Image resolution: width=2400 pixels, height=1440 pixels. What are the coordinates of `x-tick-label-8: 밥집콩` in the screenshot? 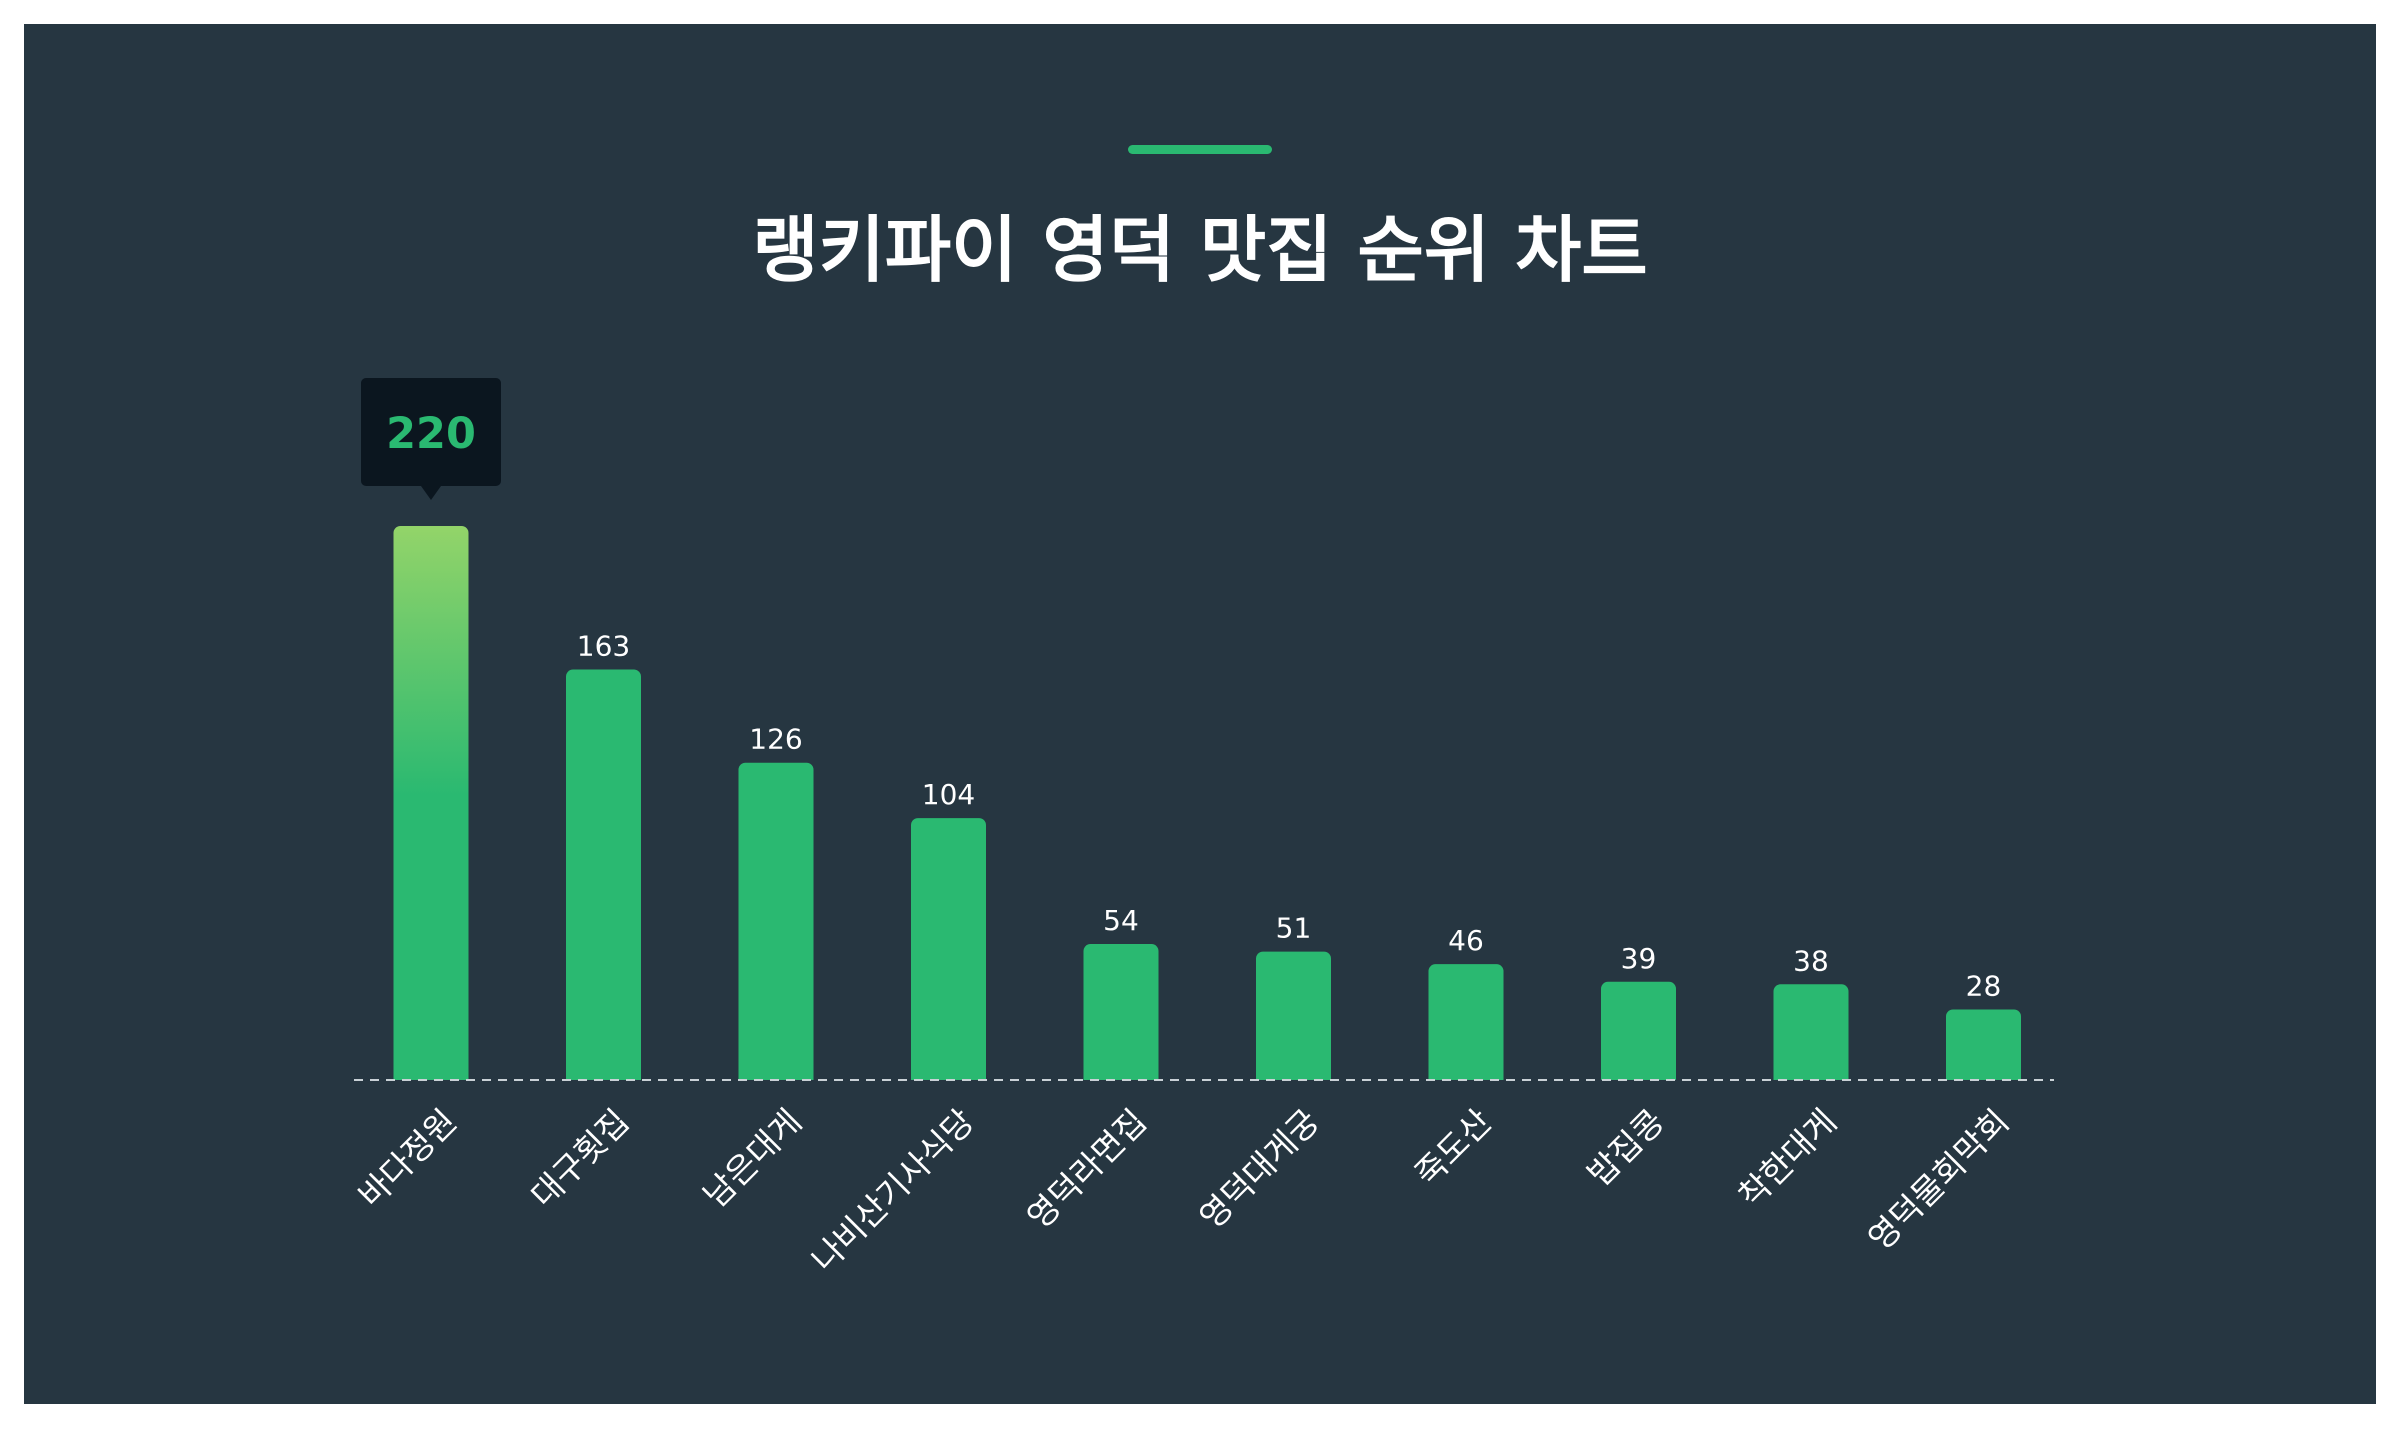 It's located at (1626, 1148).